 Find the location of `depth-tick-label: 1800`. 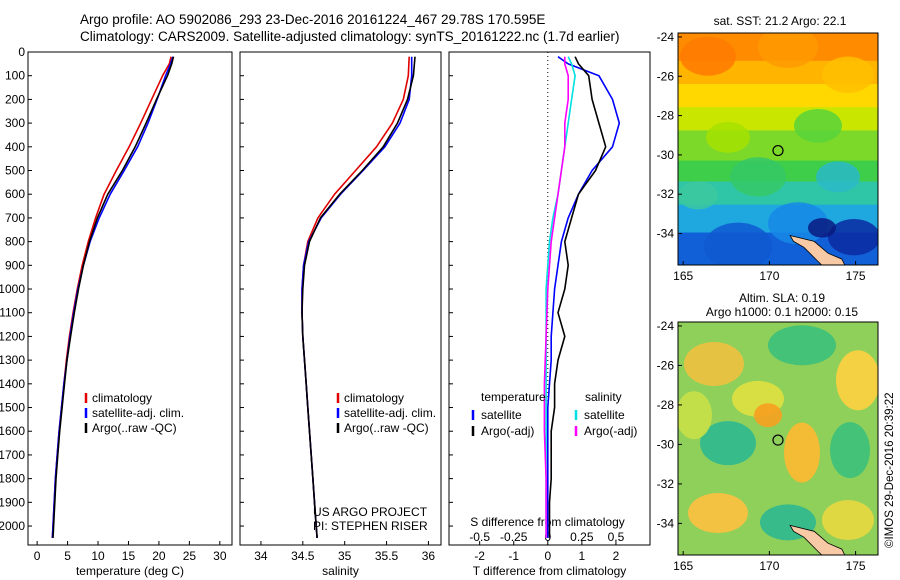

depth-tick-label: 1800 is located at coordinates (12, 479).